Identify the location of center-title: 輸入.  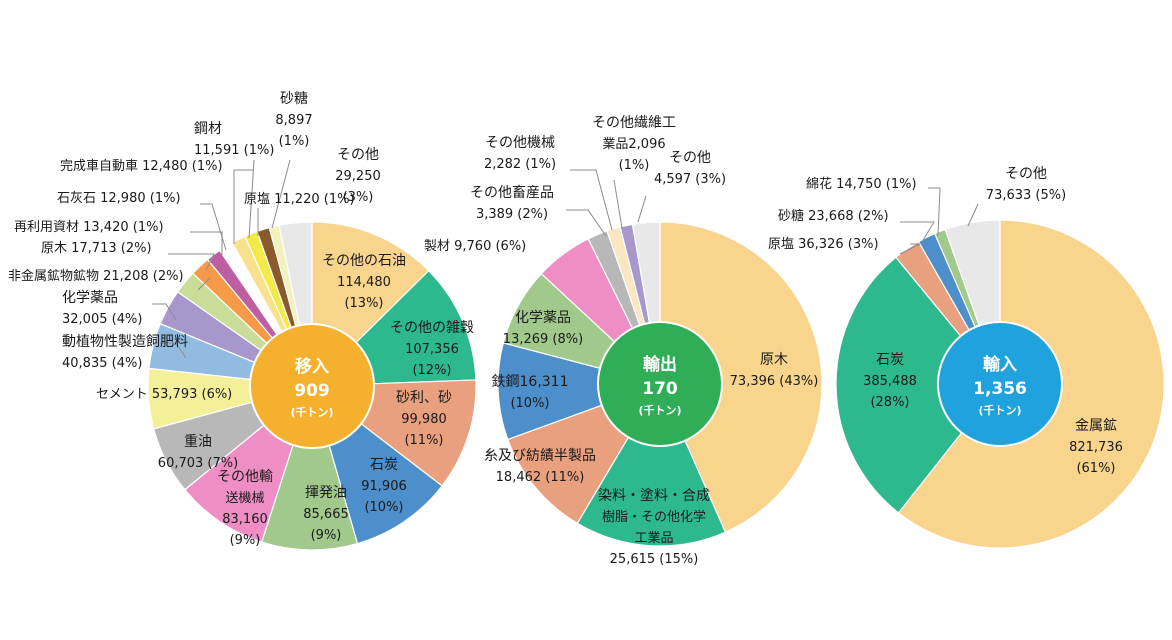
(1000, 364).